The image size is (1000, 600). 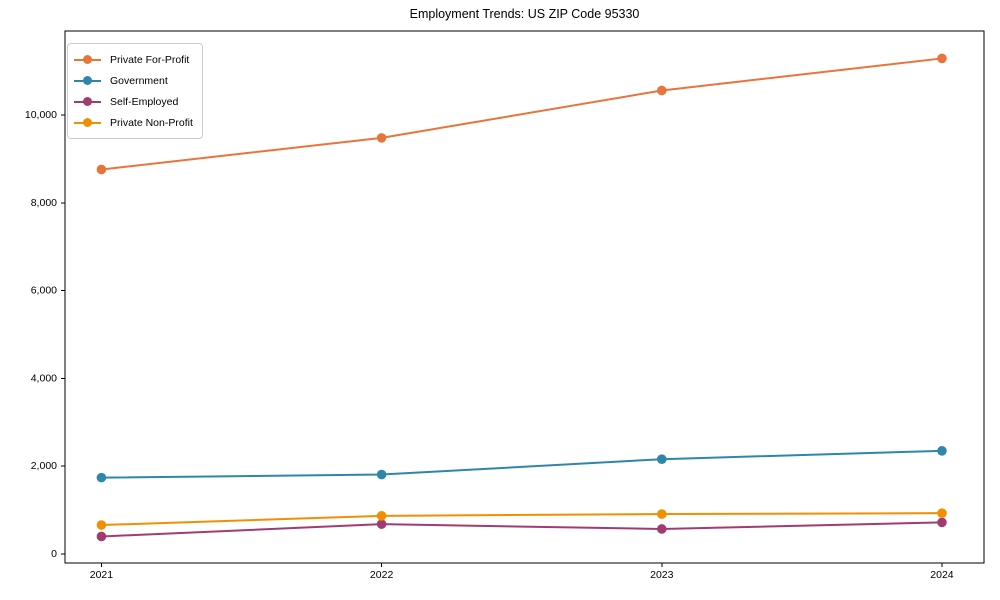 I want to click on x-tick-label: 2023, so click(x=662, y=575).